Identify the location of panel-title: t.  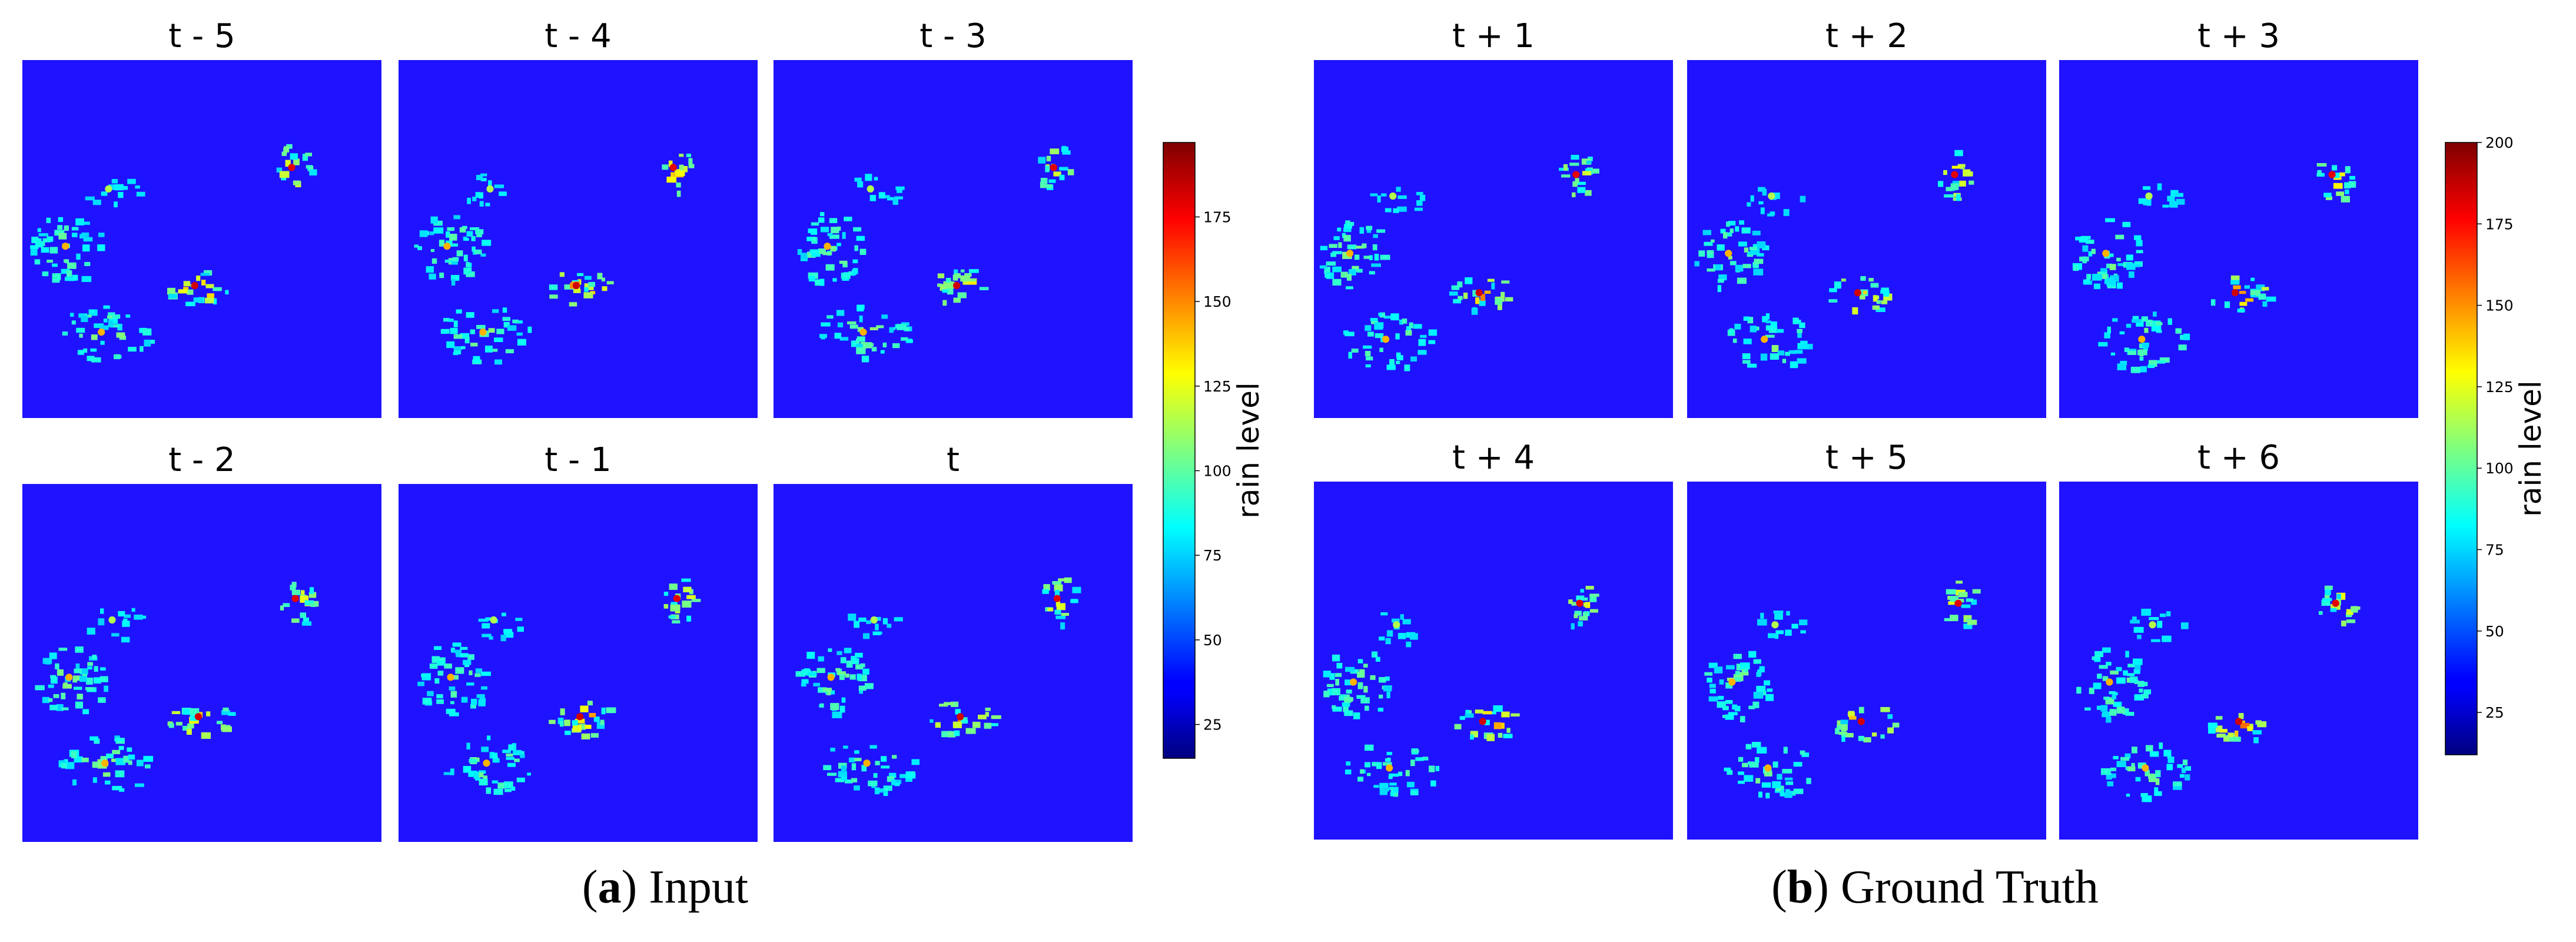
(953, 460).